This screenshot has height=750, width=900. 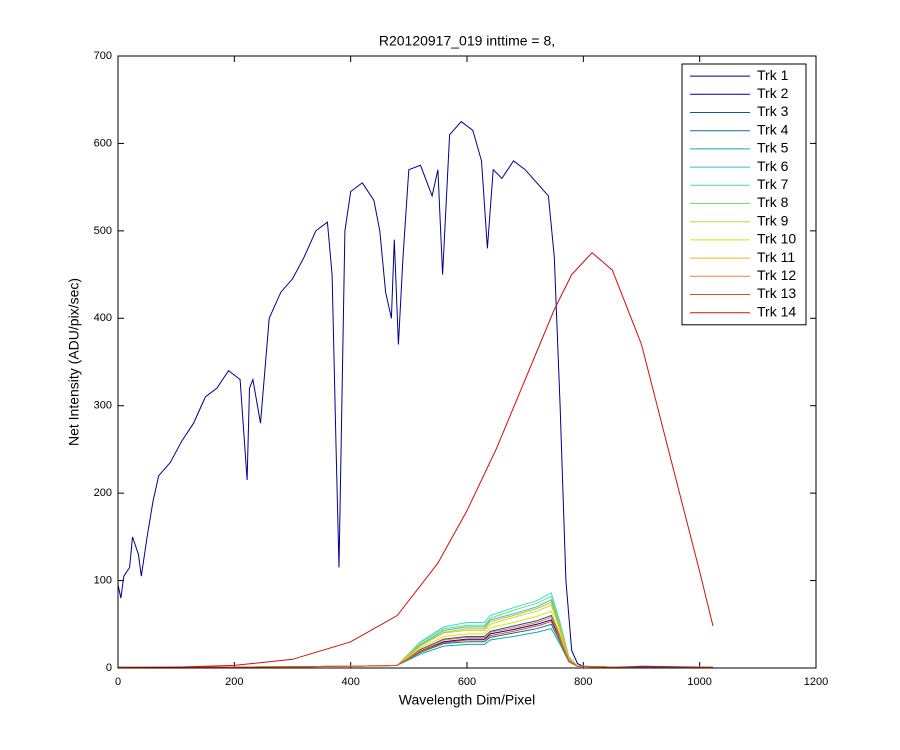 What do you see at coordinates (467, 700) in the screenshot?
I see `x-axis-label: Wavelength Dim/Pixel` at bounding box center [467, 700].